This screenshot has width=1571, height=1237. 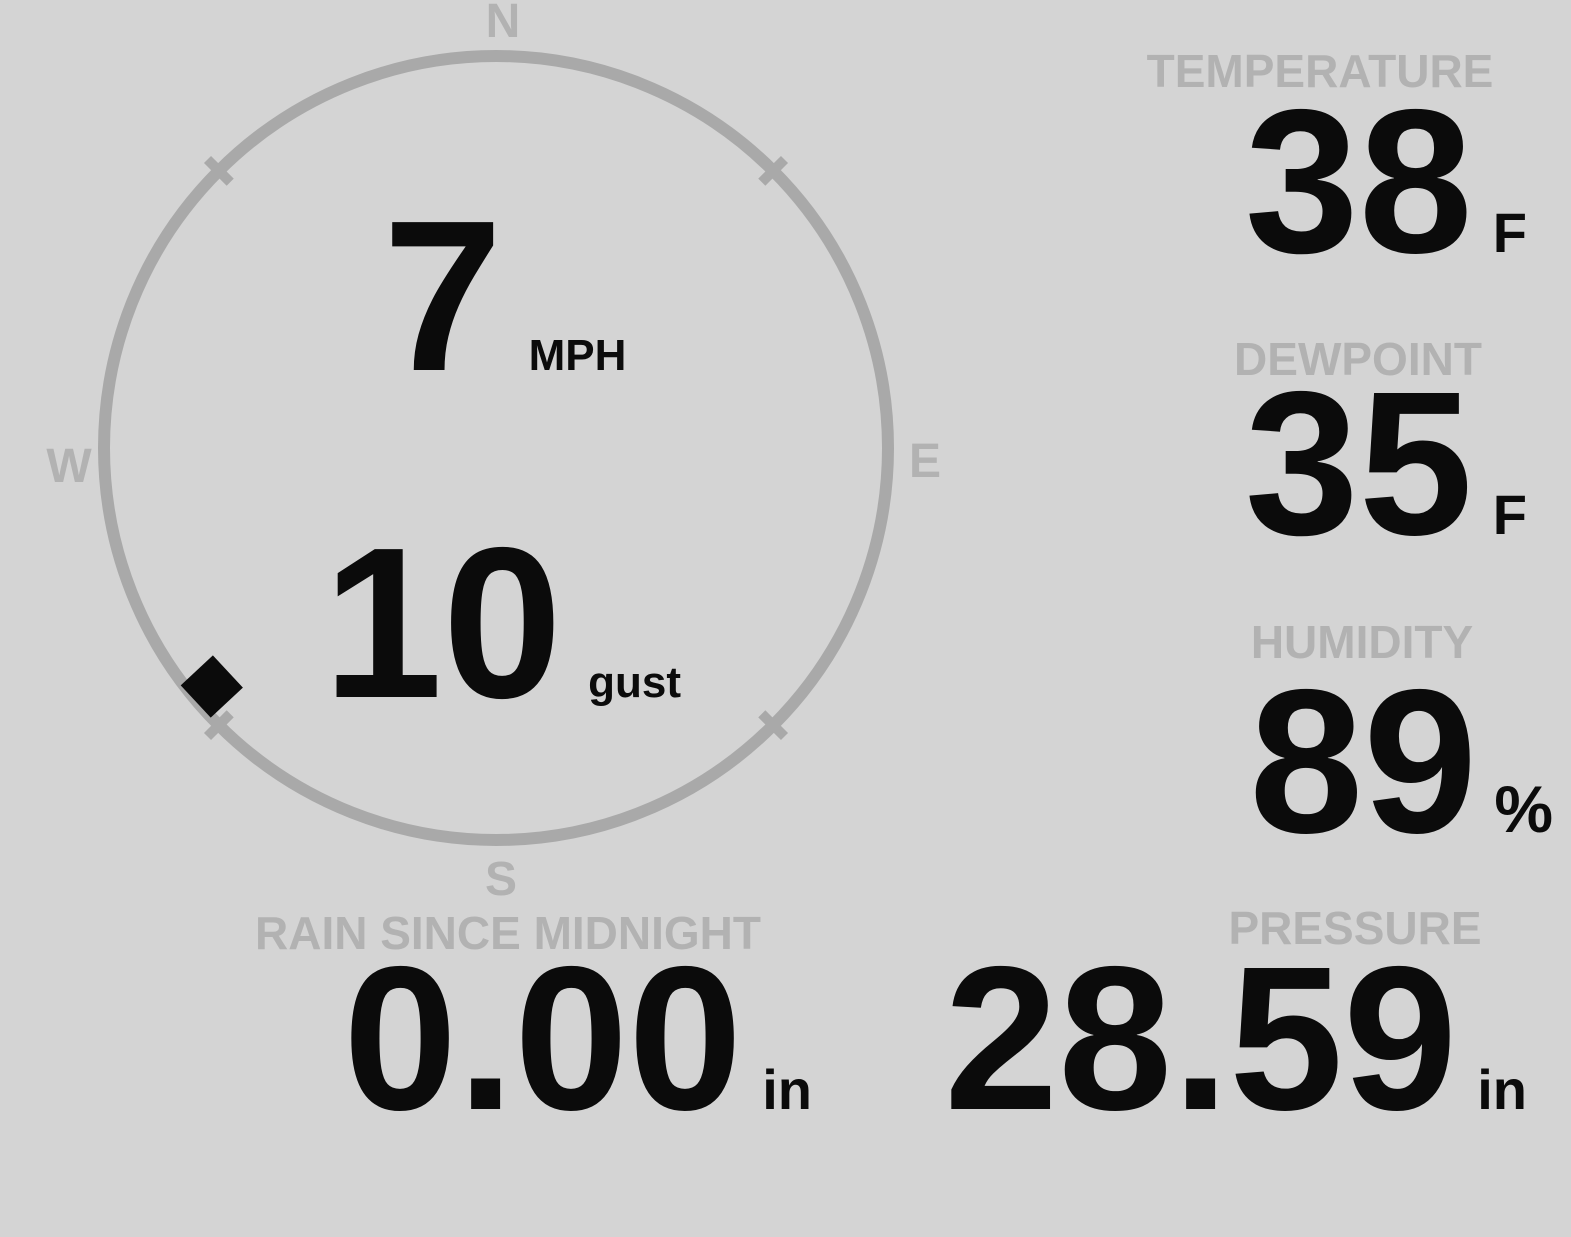 What do you see at coordinates (577, 355) in the screenshot?
I see `wind-speed-unit: MPH` at bounding box center [577, 355].